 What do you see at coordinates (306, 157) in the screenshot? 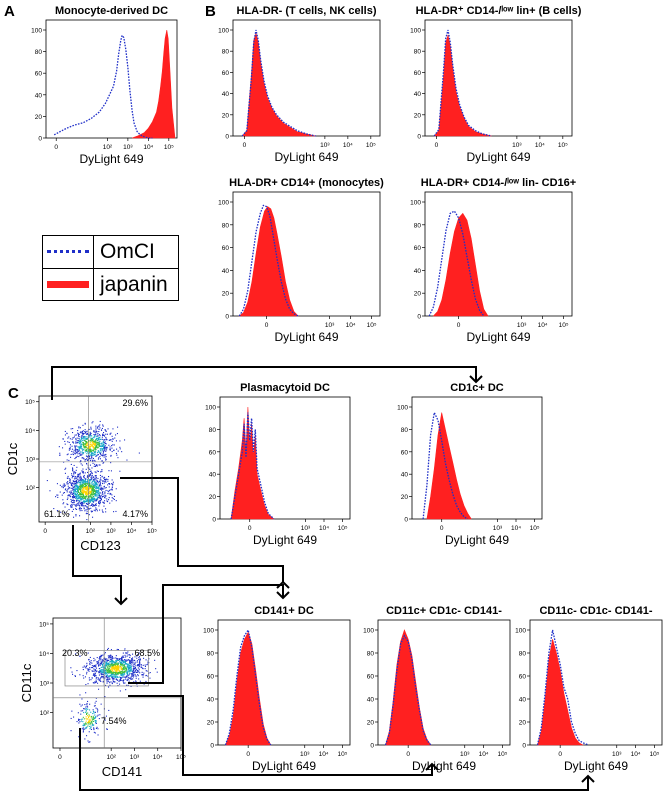
I see `hist-1-xlabel: DyLight 649` at bounding box center [306, 157].